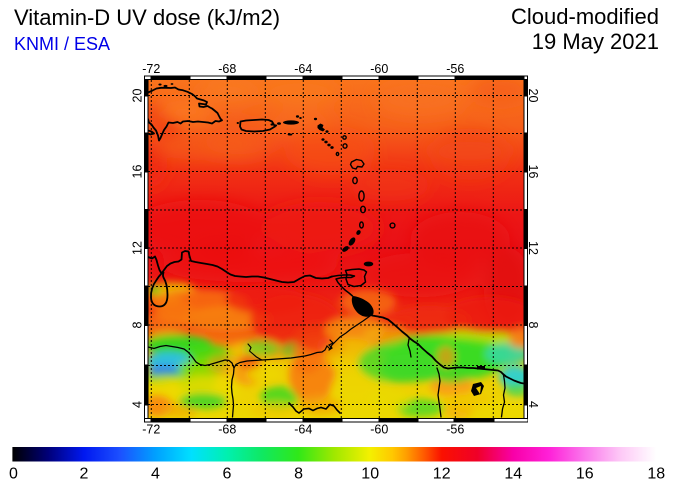  I want to click on svg-text: 10, so click(370, 474).